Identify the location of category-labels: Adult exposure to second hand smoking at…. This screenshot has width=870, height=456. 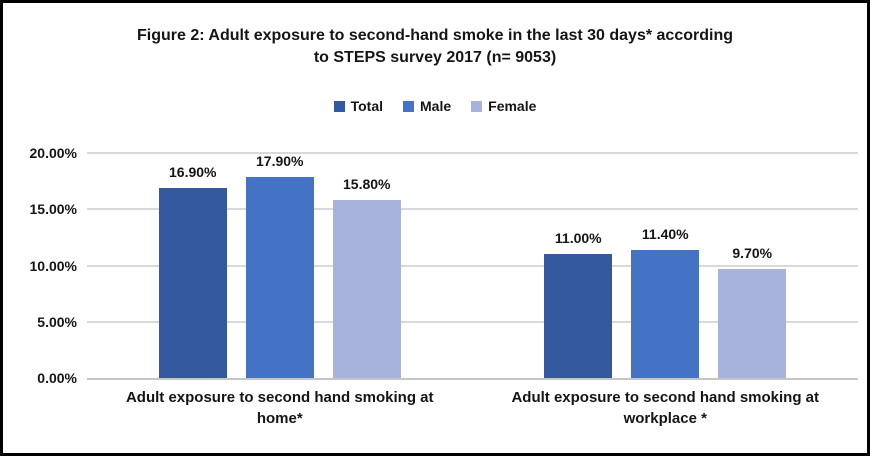
(472, 408).